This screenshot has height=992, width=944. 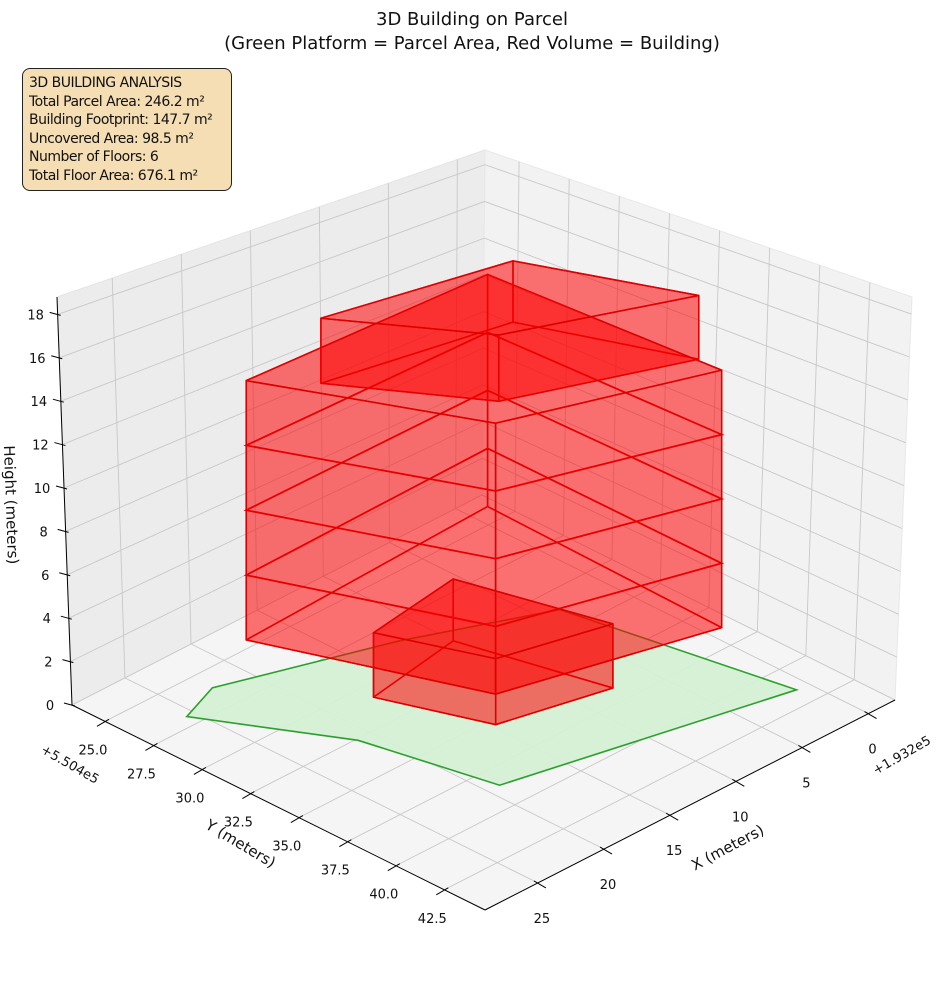 What do you see at coordinates (806, 783) in the screenshot?
I see `x-tick-label: 5` at bounding box center [806, 783].